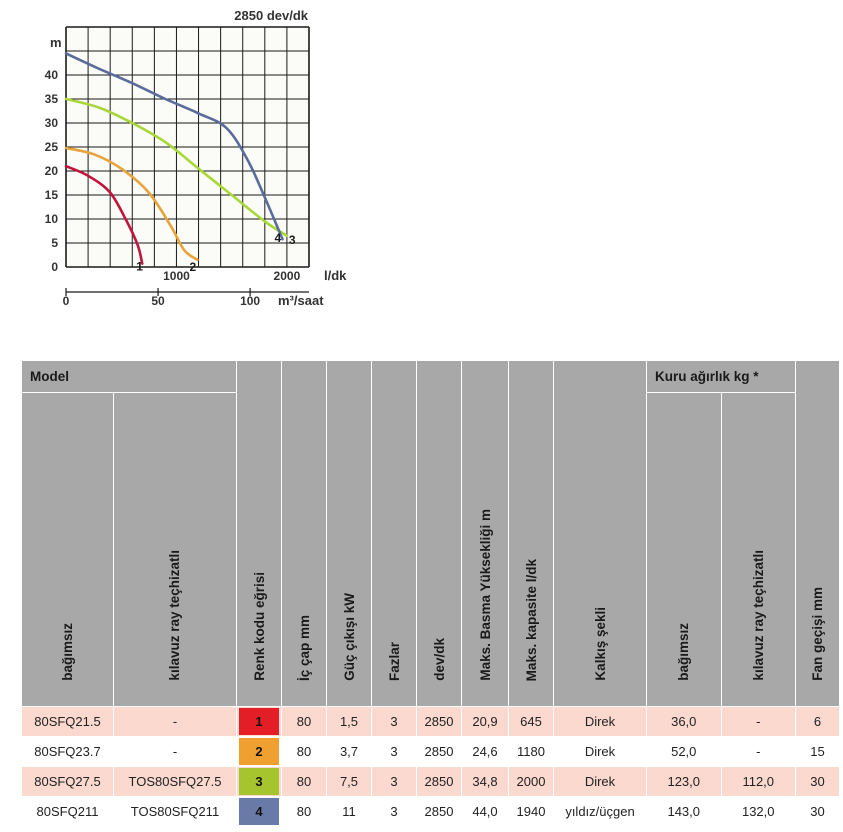  Describe the element at coordinates (158, 301) in the screenshot. I see `x-tick-label-secondary: 50` at that location.